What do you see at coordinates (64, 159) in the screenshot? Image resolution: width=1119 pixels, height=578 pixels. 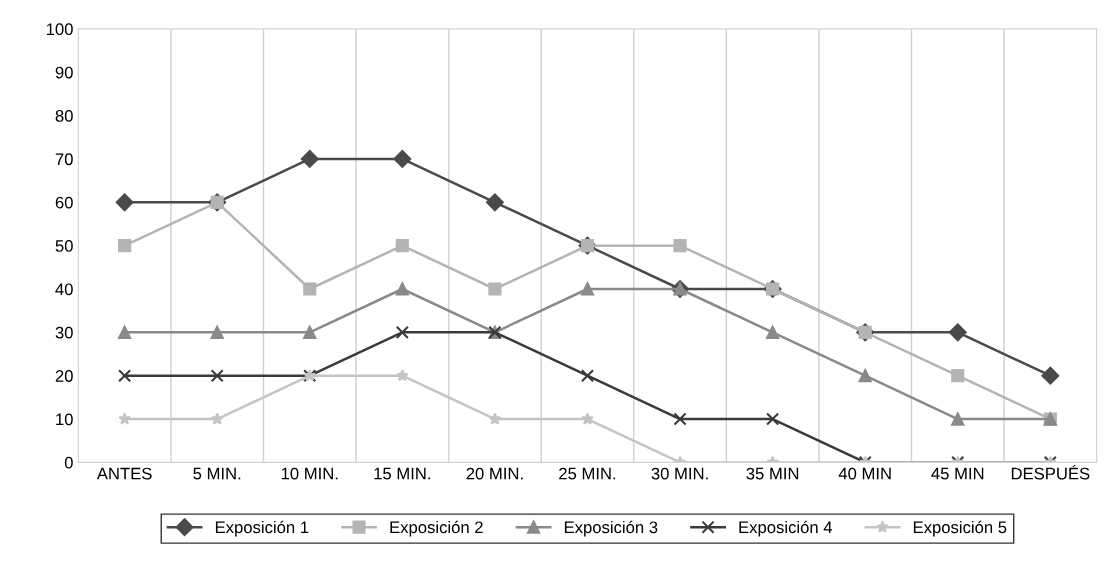 I see `y-tick-label: 70` at bounding box center [64, 159].